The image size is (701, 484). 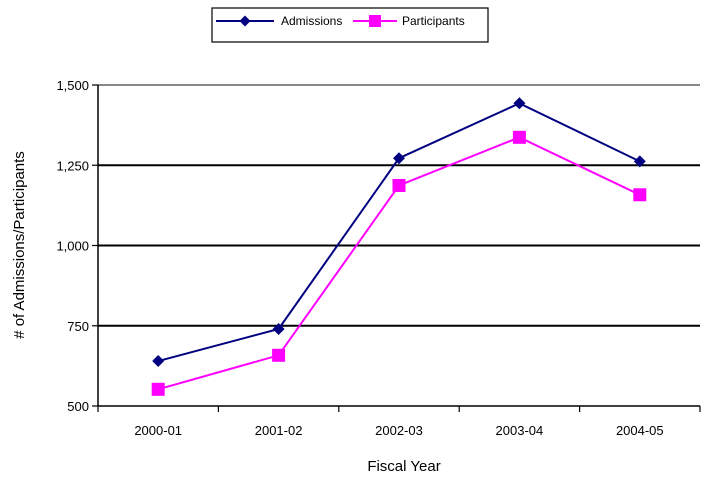 I want to click on x-tick-label: 2001-02, so click(x=279, y=430).